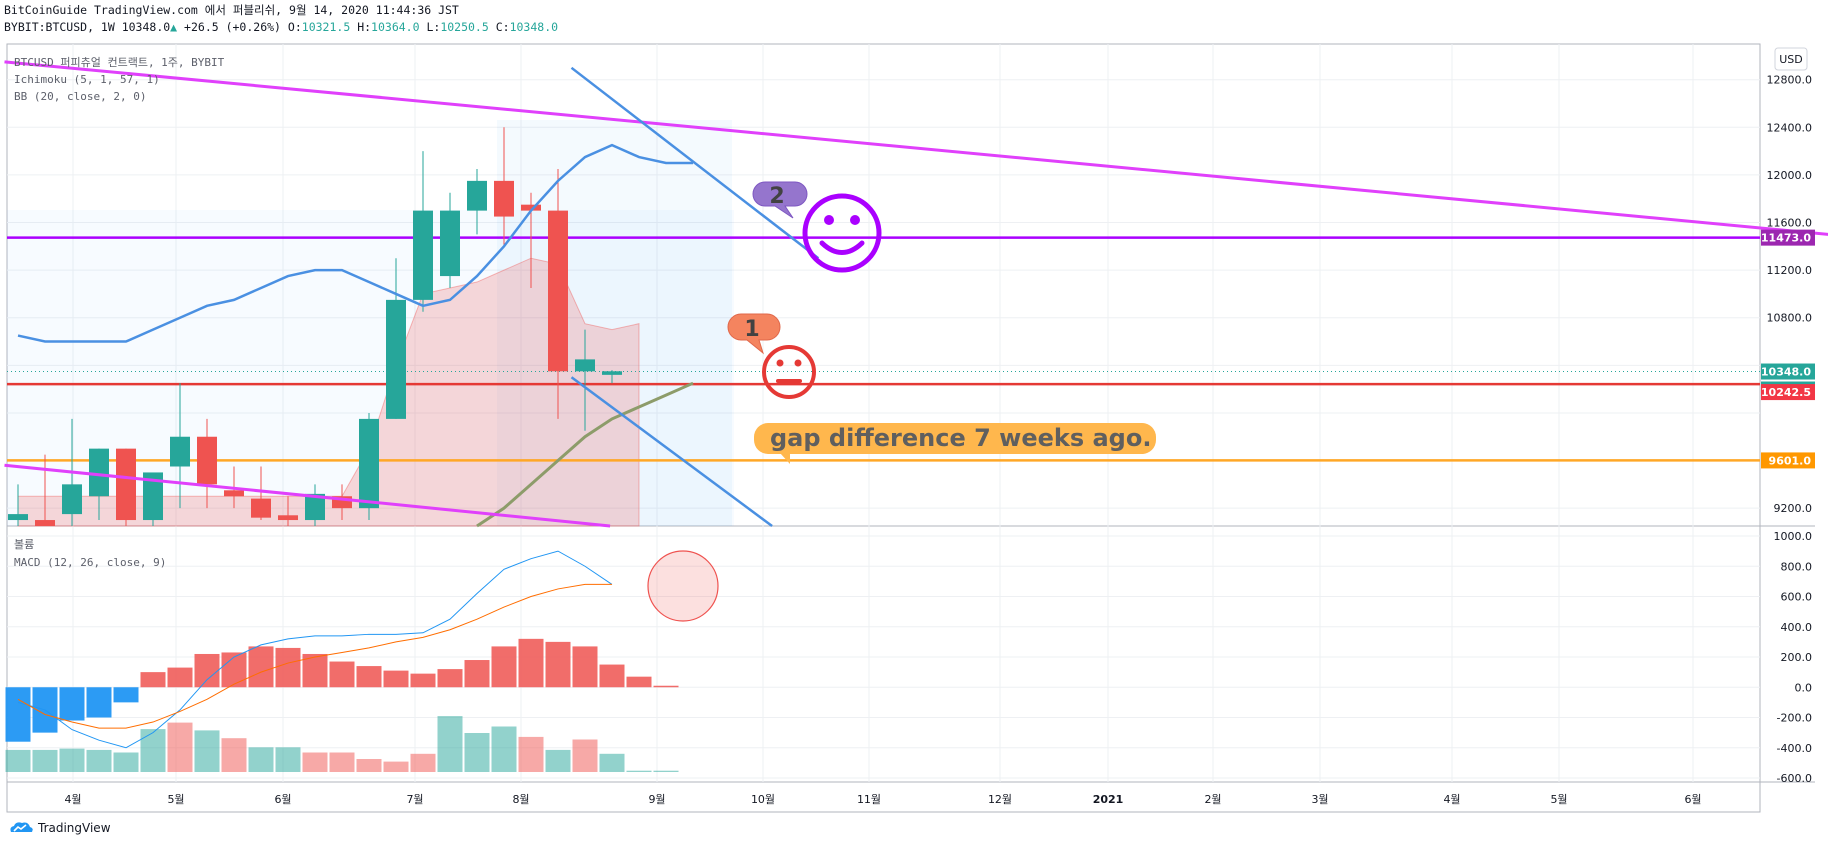  Describe the element at coordinates (72, 799) in the screenshot. I see `x-tick-label: 4월` at that location.